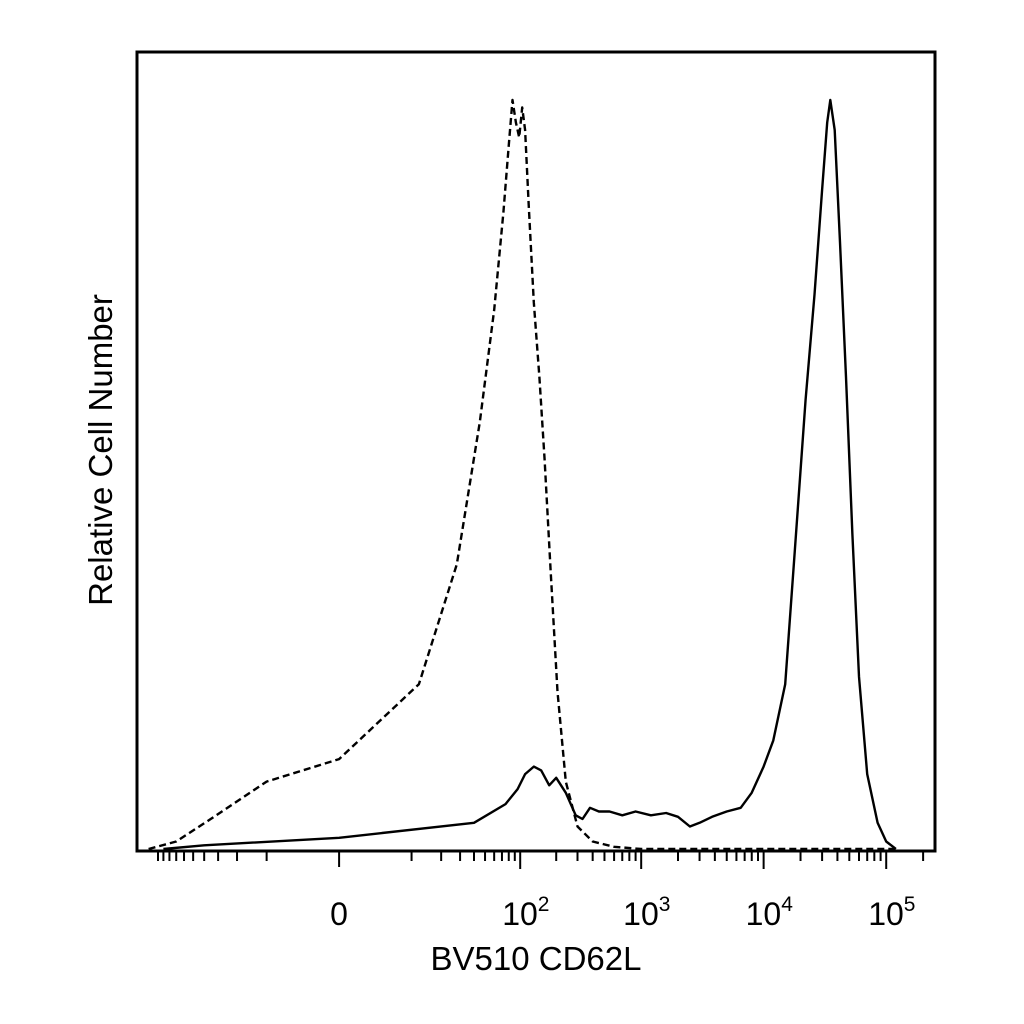  I want to click on x-tick-label: 10⁵, so click(891, 912).